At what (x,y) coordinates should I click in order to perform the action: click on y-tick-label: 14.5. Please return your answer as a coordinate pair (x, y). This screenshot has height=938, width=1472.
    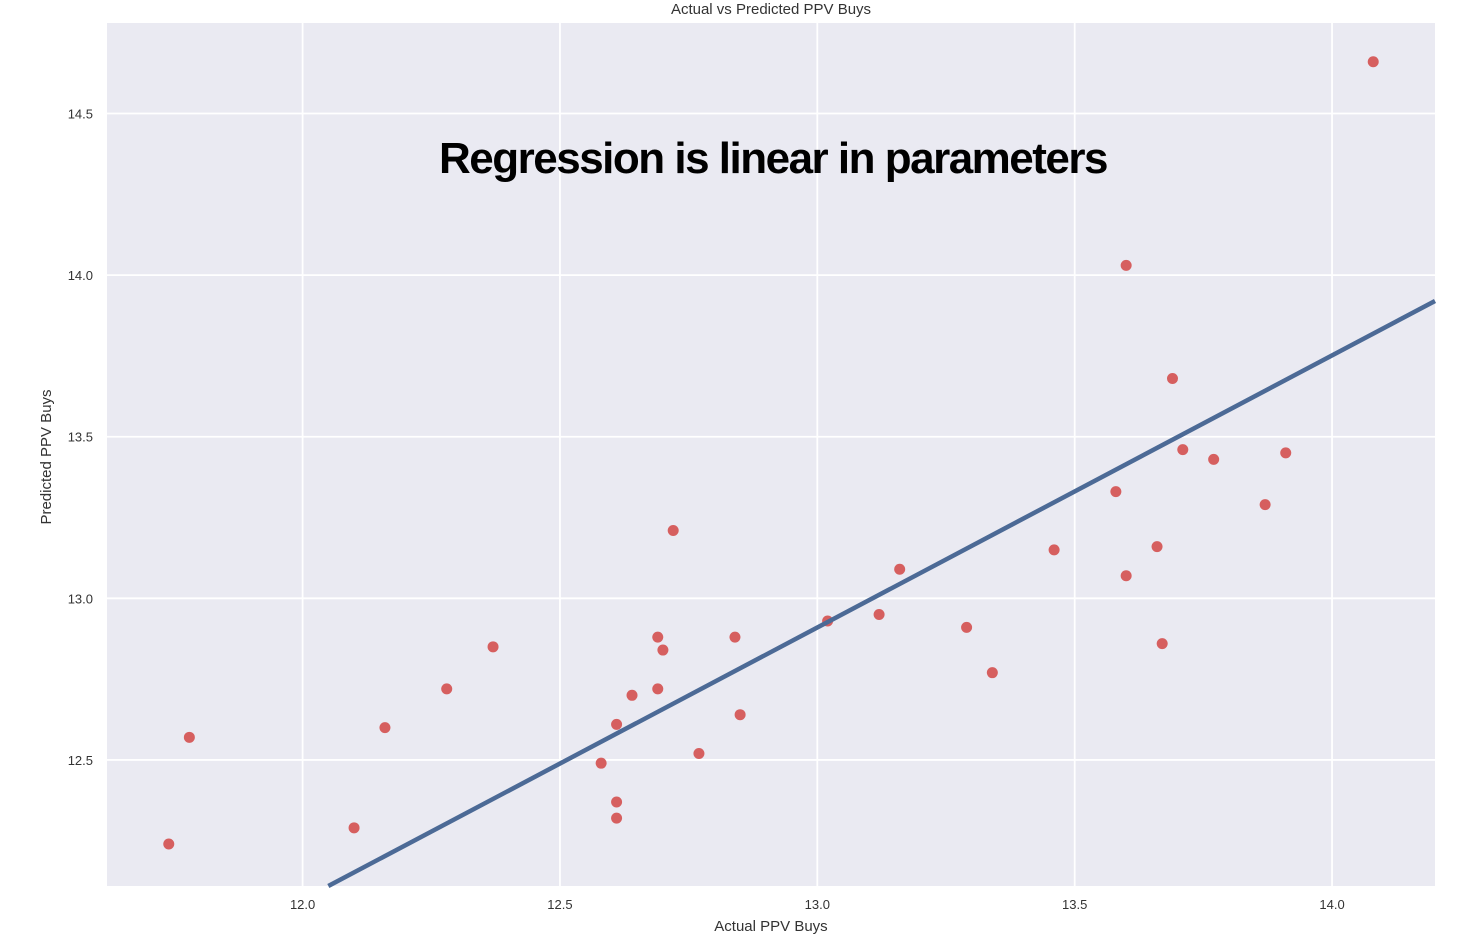
    Looking at the image, I should click on (80, 114).